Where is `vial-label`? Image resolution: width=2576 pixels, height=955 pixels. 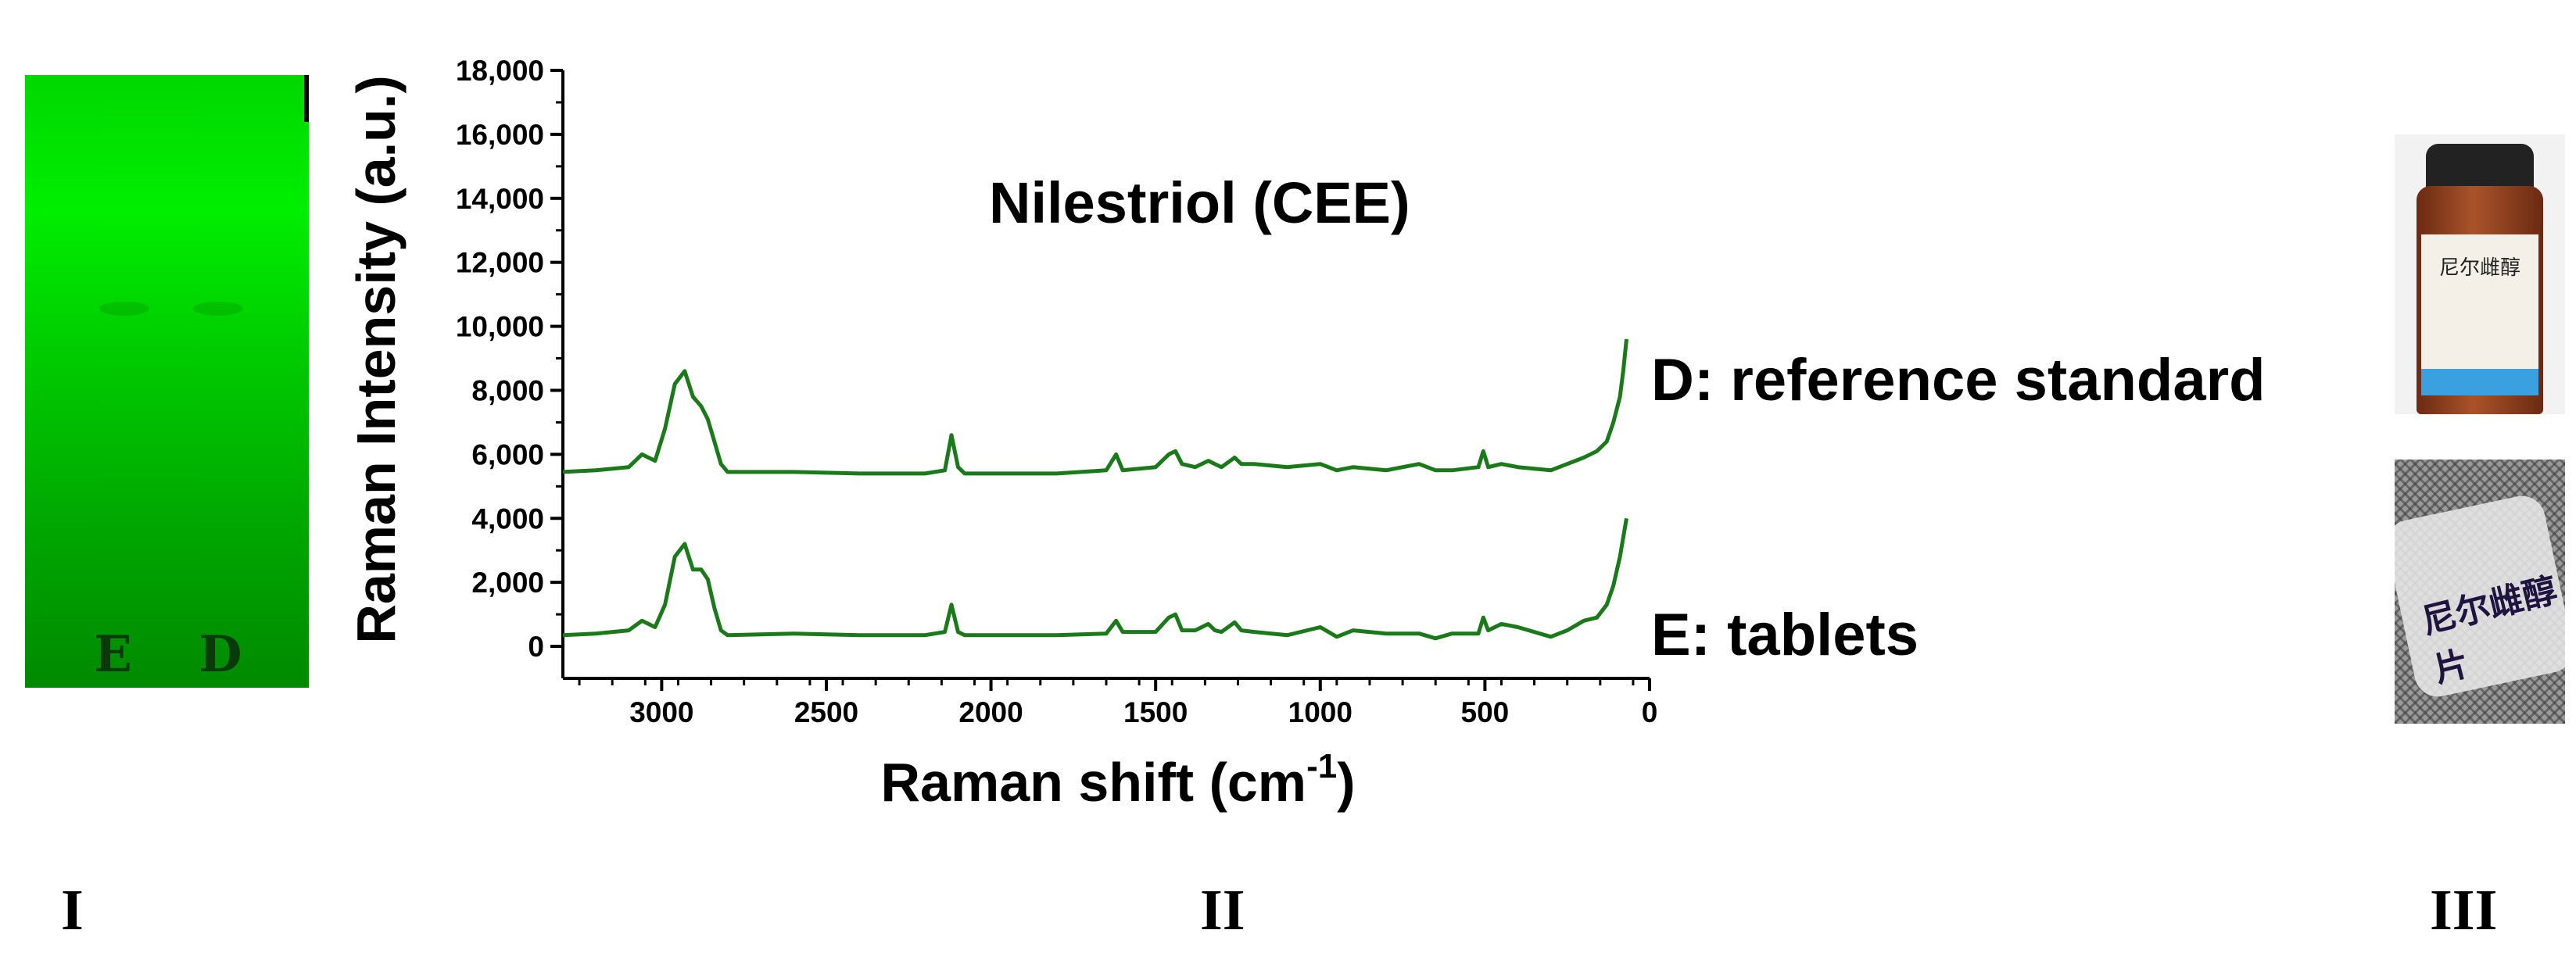 vial-label is located at coordinates (2479, 312).